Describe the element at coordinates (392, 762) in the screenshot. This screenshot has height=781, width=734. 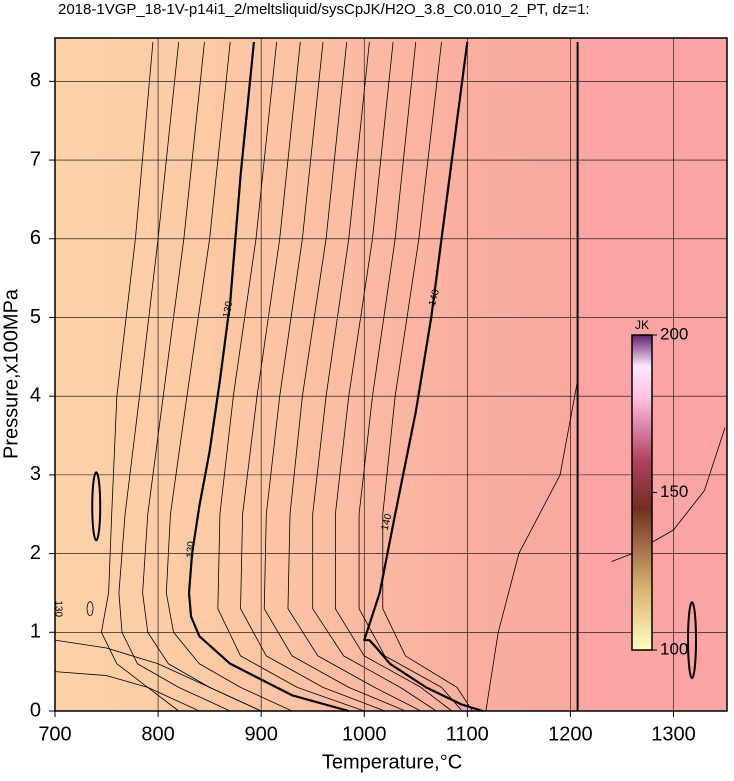
I see `x-axis-label: Temperature,°C` at that location.